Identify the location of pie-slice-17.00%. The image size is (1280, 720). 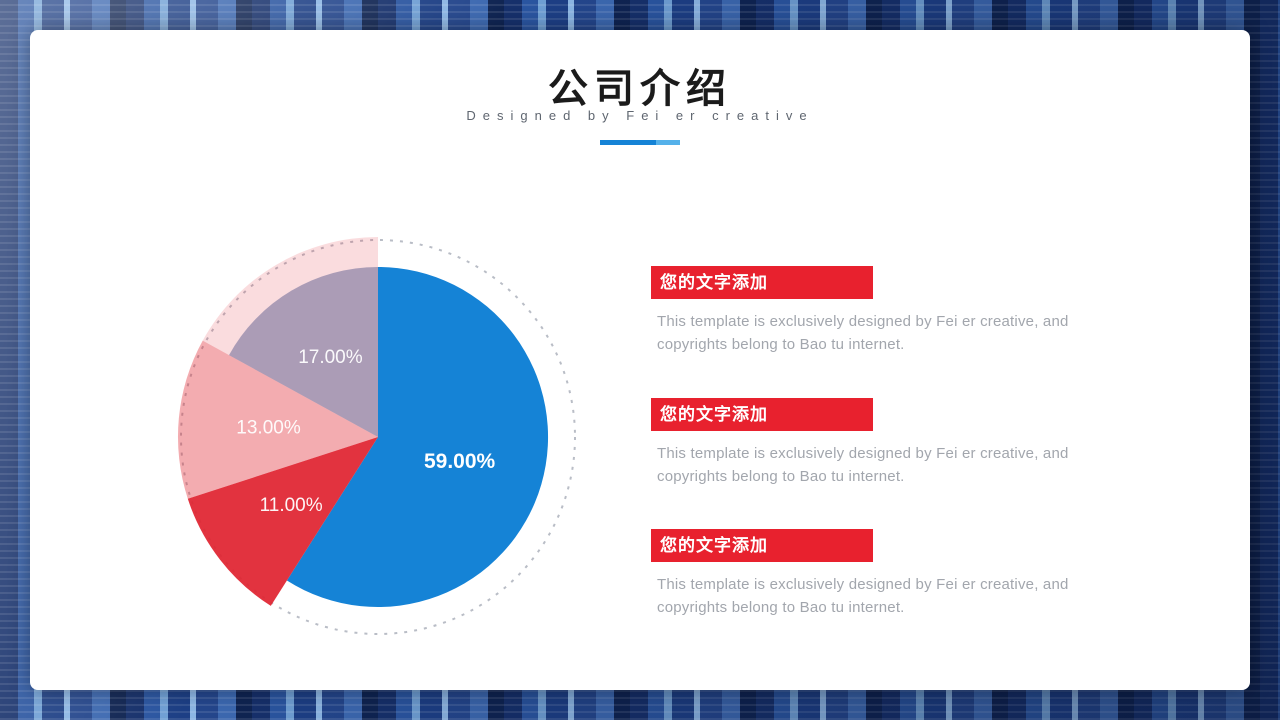
(303, 352).